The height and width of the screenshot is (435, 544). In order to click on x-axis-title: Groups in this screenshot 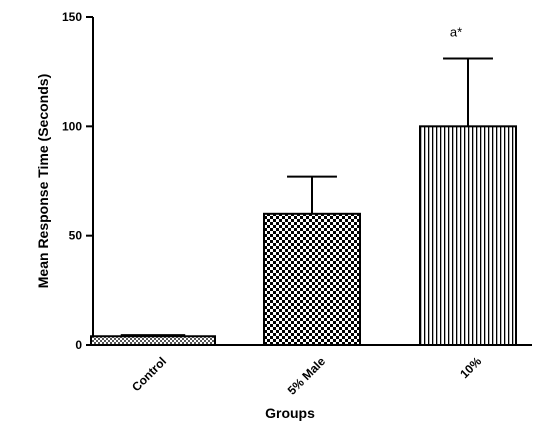, I will do `click(290, 413)`.